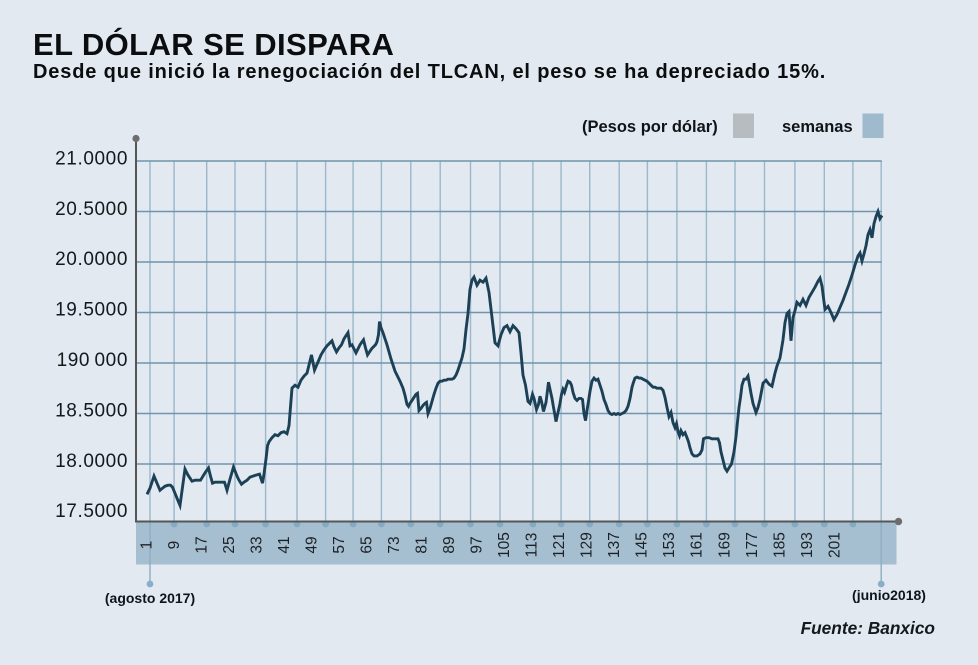 The image size is (978, 665). I want to click on svg-text: 21.0000, so click(91, 158).